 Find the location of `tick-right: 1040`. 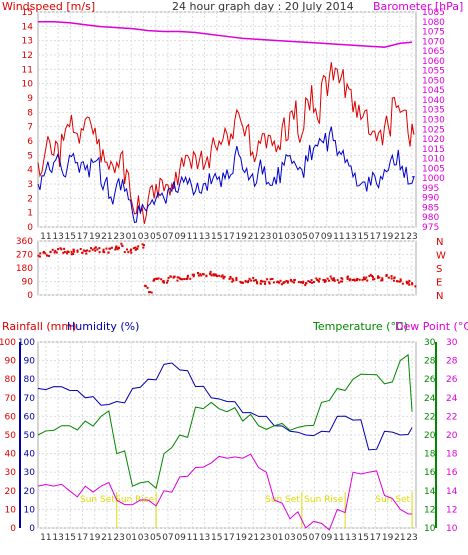

tick-right: 1040 is located at coordinates (433, 101).